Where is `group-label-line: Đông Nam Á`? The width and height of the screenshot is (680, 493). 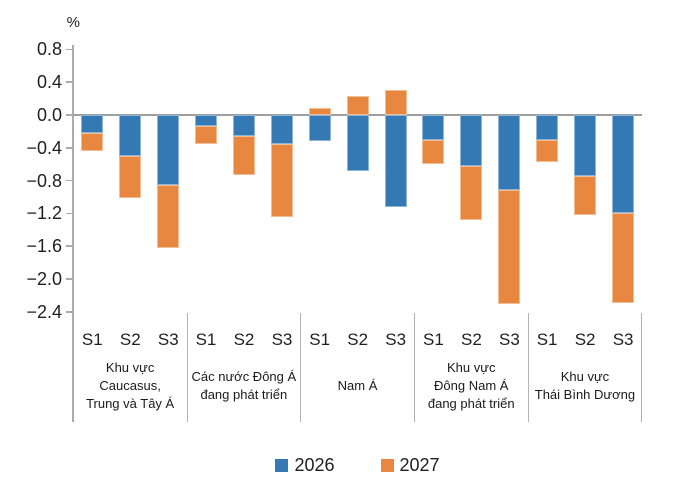
group-label-line: Đông Nam Á is located at coordinates (471, 385).